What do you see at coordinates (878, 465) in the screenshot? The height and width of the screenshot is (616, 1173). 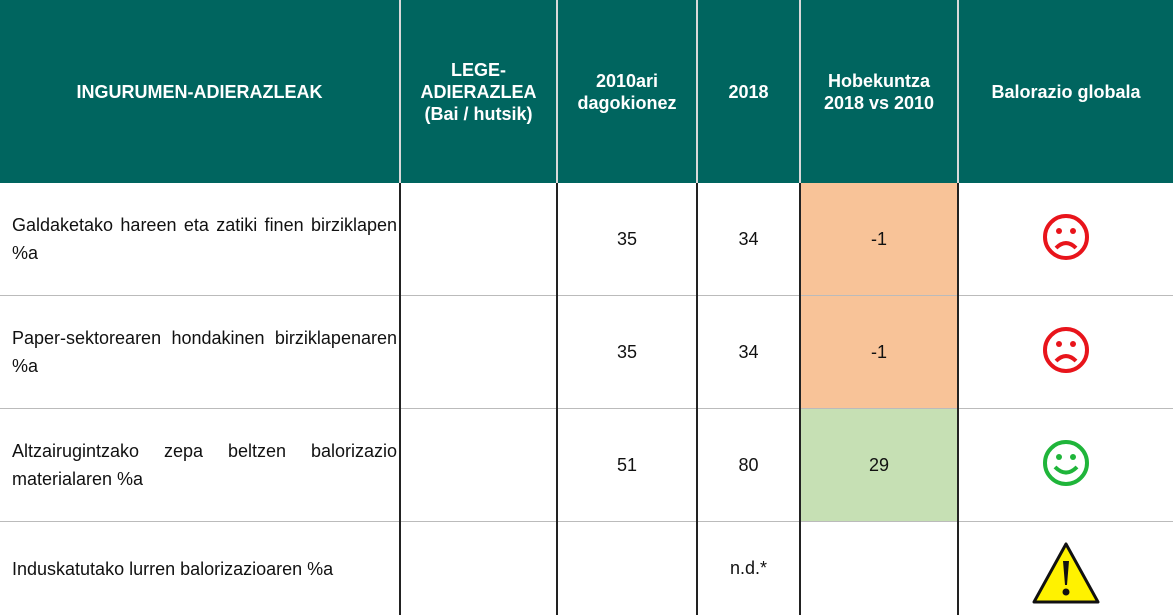 I see `improvement: 29` at bounding box center [878, 465].